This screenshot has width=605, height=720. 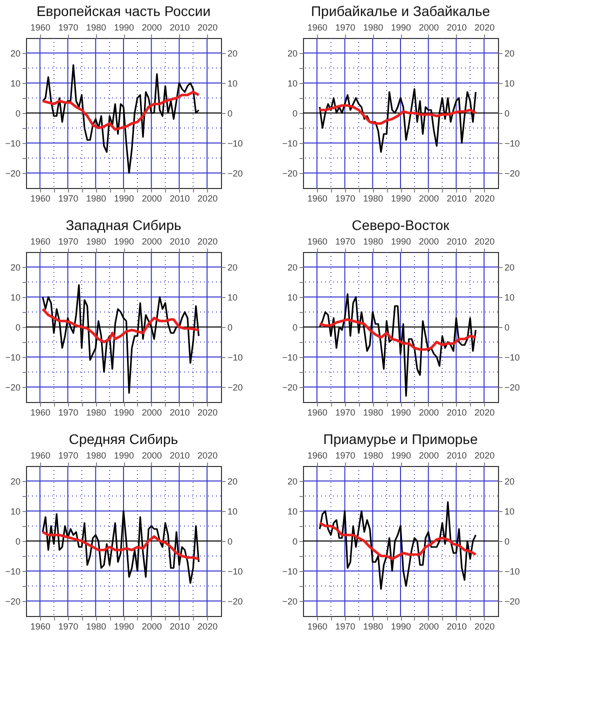 What do you see at coordinates (400, 11) in the screenshot?
I see `chart-title: Прибайкалье и Забайкалье` at bounding box center [400, 11].